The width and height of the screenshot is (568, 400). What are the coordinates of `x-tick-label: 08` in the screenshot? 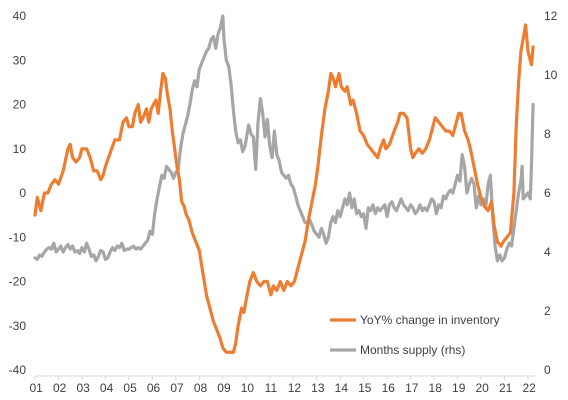 It's located at (201, 388).